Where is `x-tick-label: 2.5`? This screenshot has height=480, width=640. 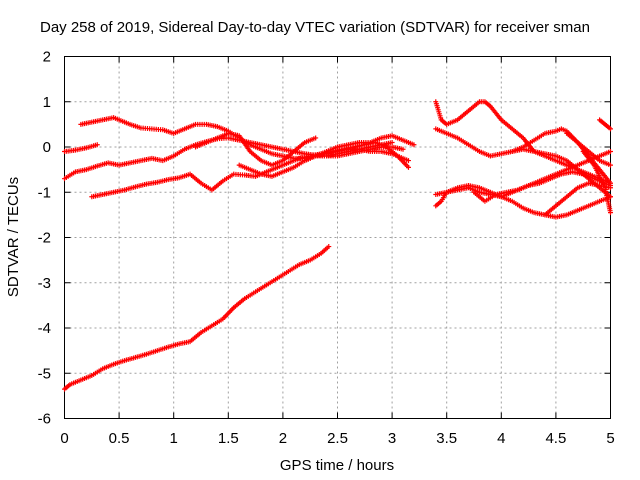
x-tick-label: 2.5 is located at coordinates (337, 438).